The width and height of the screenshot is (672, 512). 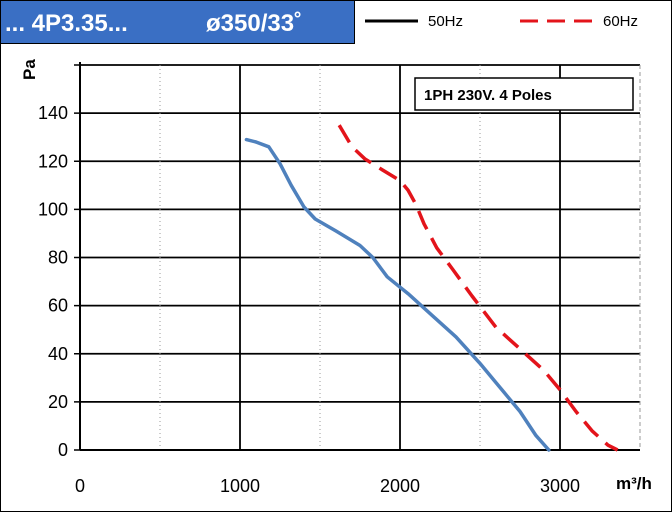 What do you see at coordinates (53, 161) in the screenshot?
I see `y-tick-label: 120` at bounding box center [53, 161].